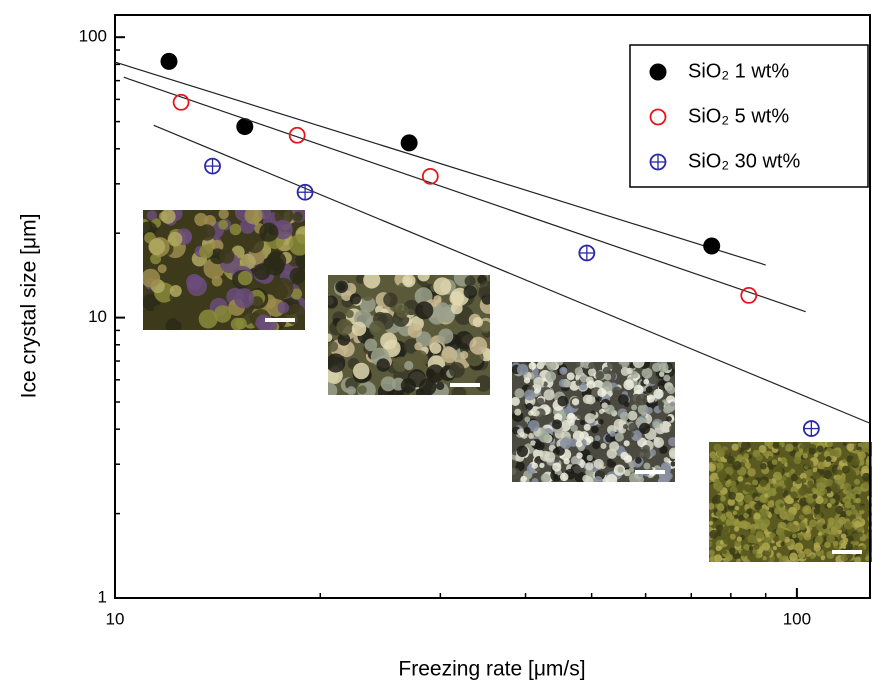  I want to click on y-tick-label: 100, so click(93, 36).